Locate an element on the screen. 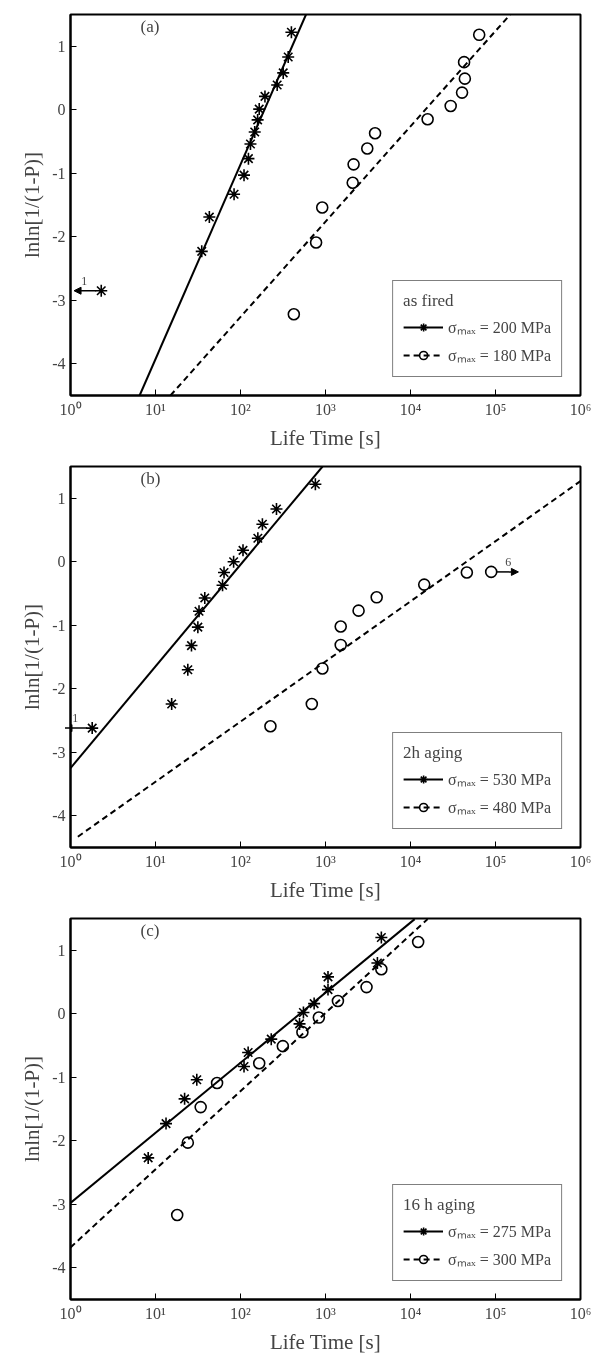  legend-title: 16 h aging is located at coordinates (439, 1205).